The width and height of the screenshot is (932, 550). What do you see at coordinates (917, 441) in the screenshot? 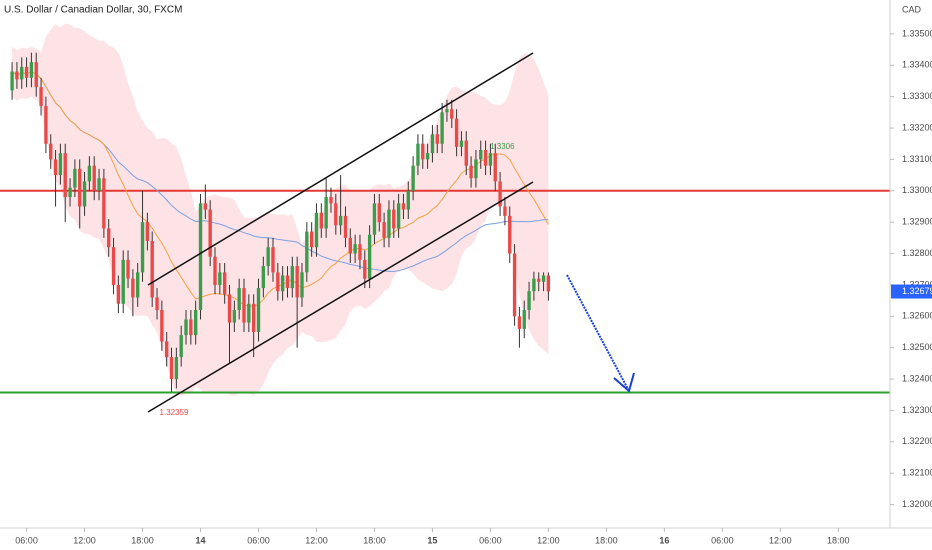
I see `y-tick-label: 1.32200` at bounding box center [917, 441].